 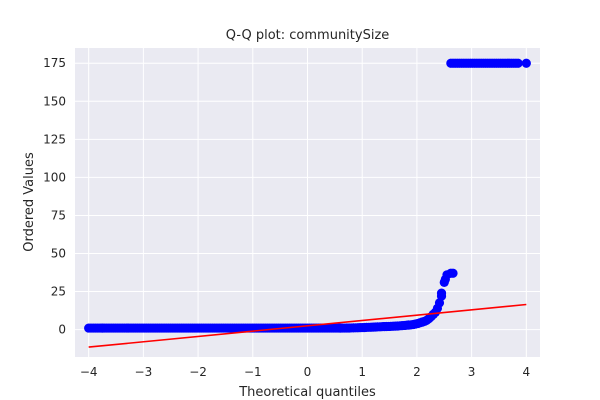 I want to click on y-axis-ticks: 0 25 50 75 100 125 150 175, so click(x=54, y=196).